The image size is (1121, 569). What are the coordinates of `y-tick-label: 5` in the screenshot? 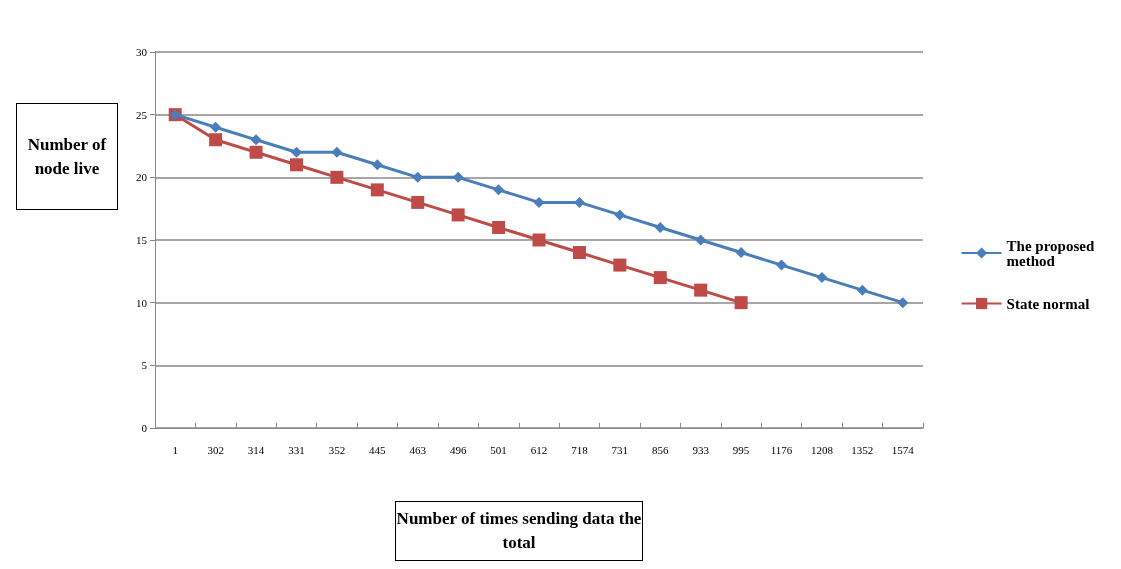 It's located at (144, 365).